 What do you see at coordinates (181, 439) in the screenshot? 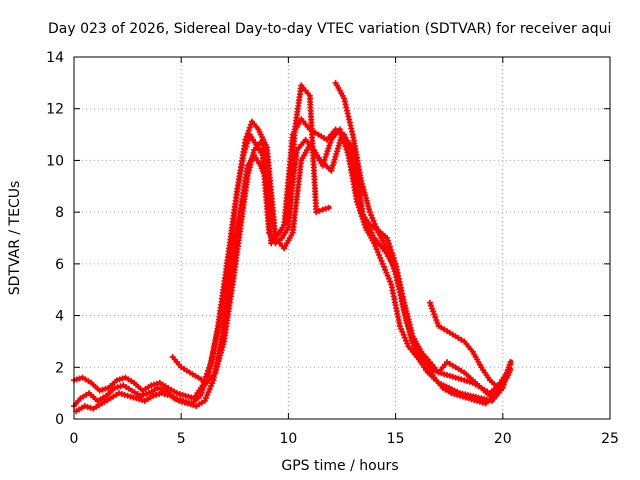
I see `x-tick-label: 5` at bounding box center [181, 439].